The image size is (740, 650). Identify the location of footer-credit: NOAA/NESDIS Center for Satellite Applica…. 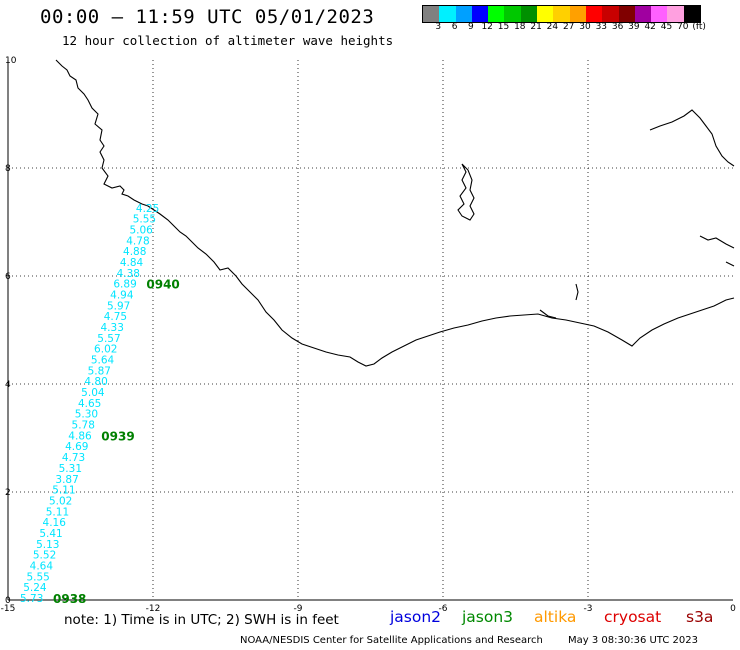
(391, 640).